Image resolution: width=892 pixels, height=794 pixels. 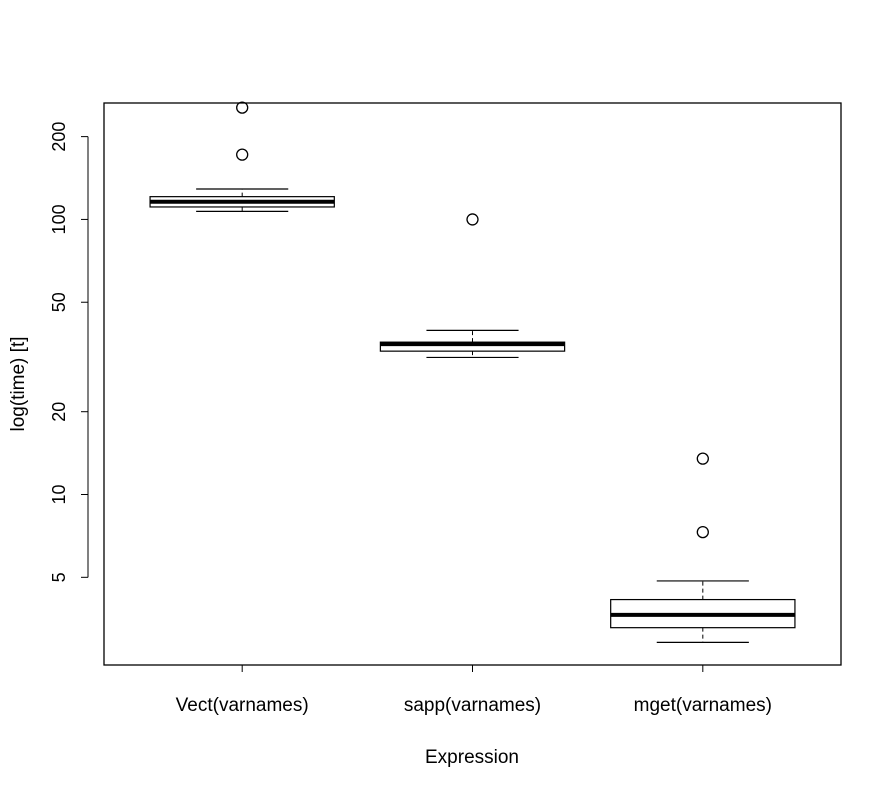 I want to click on y-tick-label: 10, so click(x=59, y=494).